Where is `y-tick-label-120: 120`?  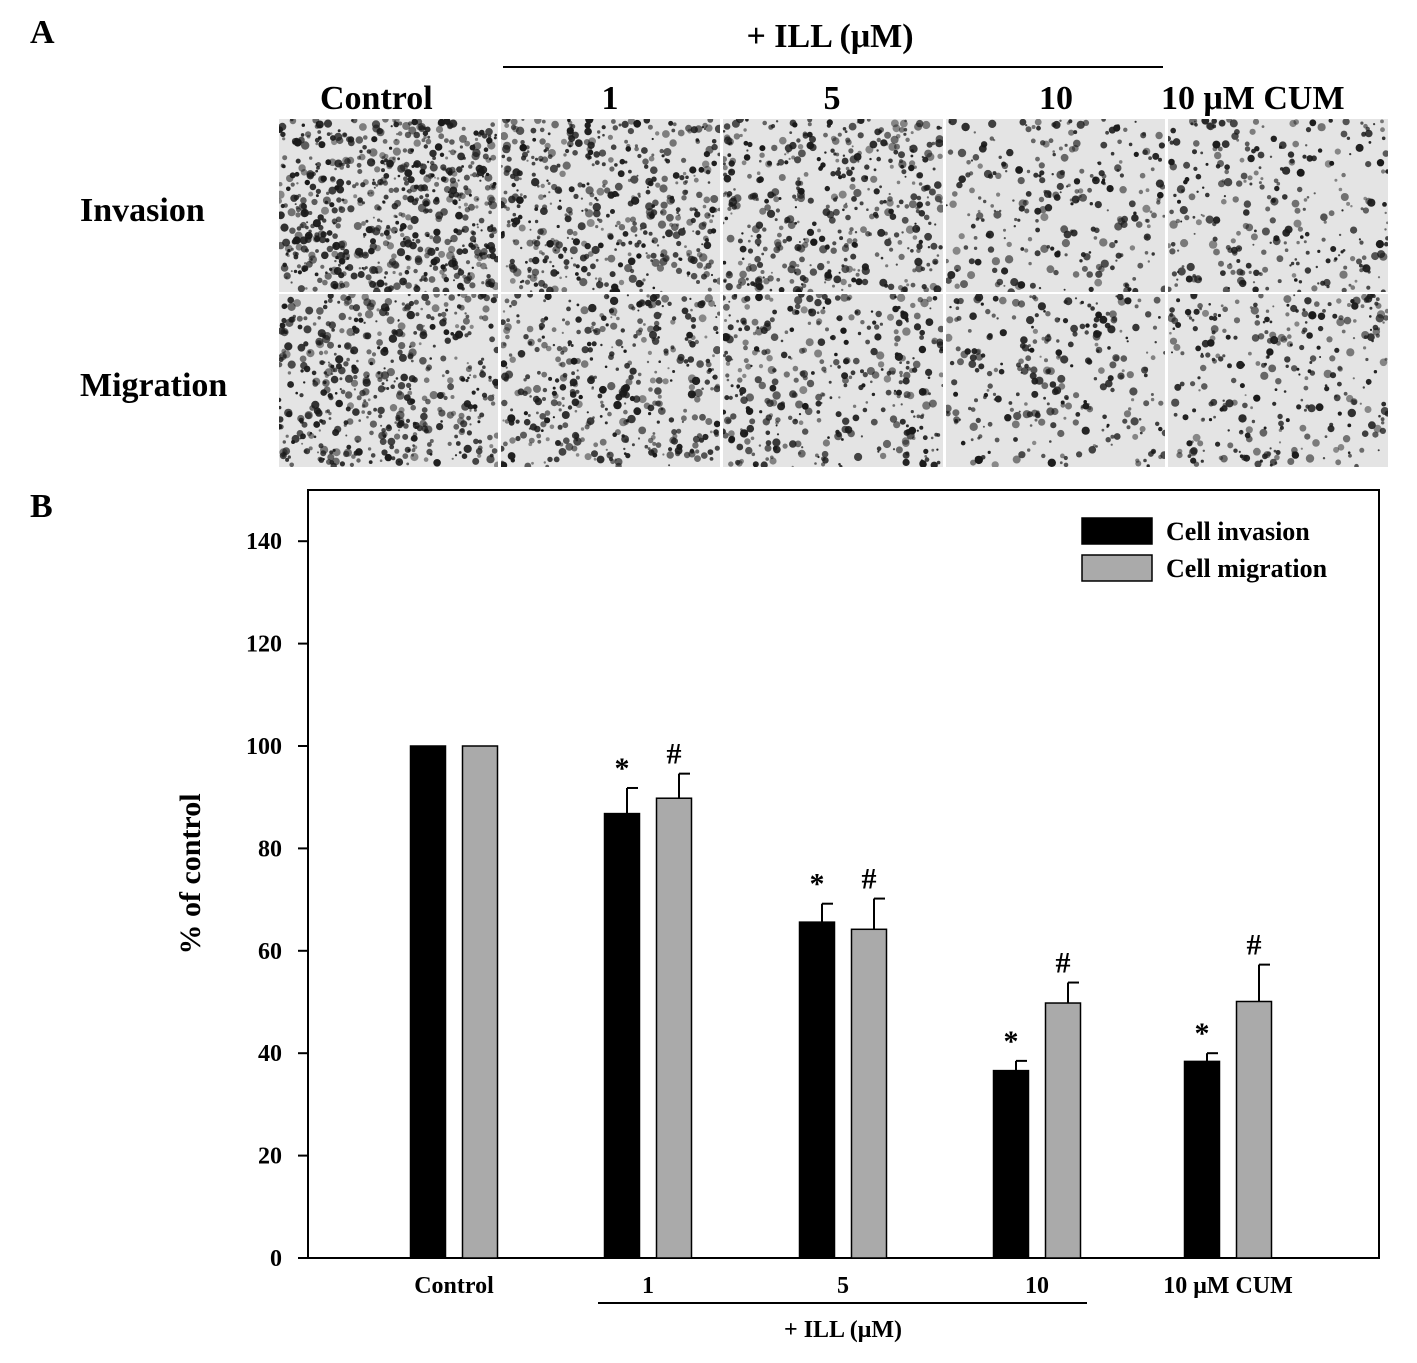
y-tick-label-120: 120 is located at coordinates (264, 645).